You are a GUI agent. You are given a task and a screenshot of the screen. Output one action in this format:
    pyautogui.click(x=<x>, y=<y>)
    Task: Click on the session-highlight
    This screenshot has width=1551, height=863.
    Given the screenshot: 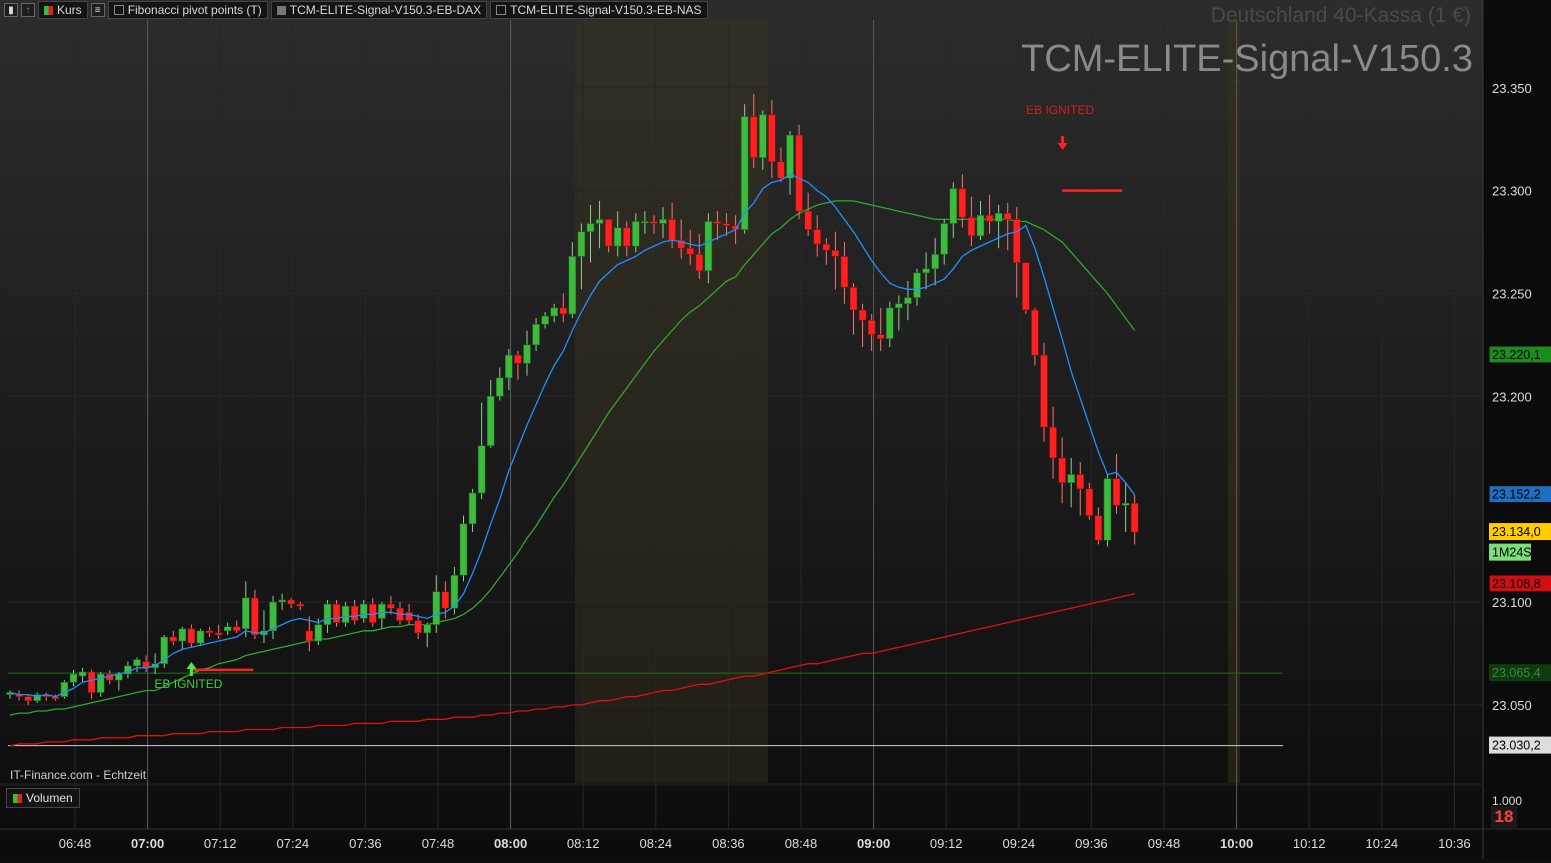 What is the action you would take?
    pyautogui.click(x=671, y=401)
    